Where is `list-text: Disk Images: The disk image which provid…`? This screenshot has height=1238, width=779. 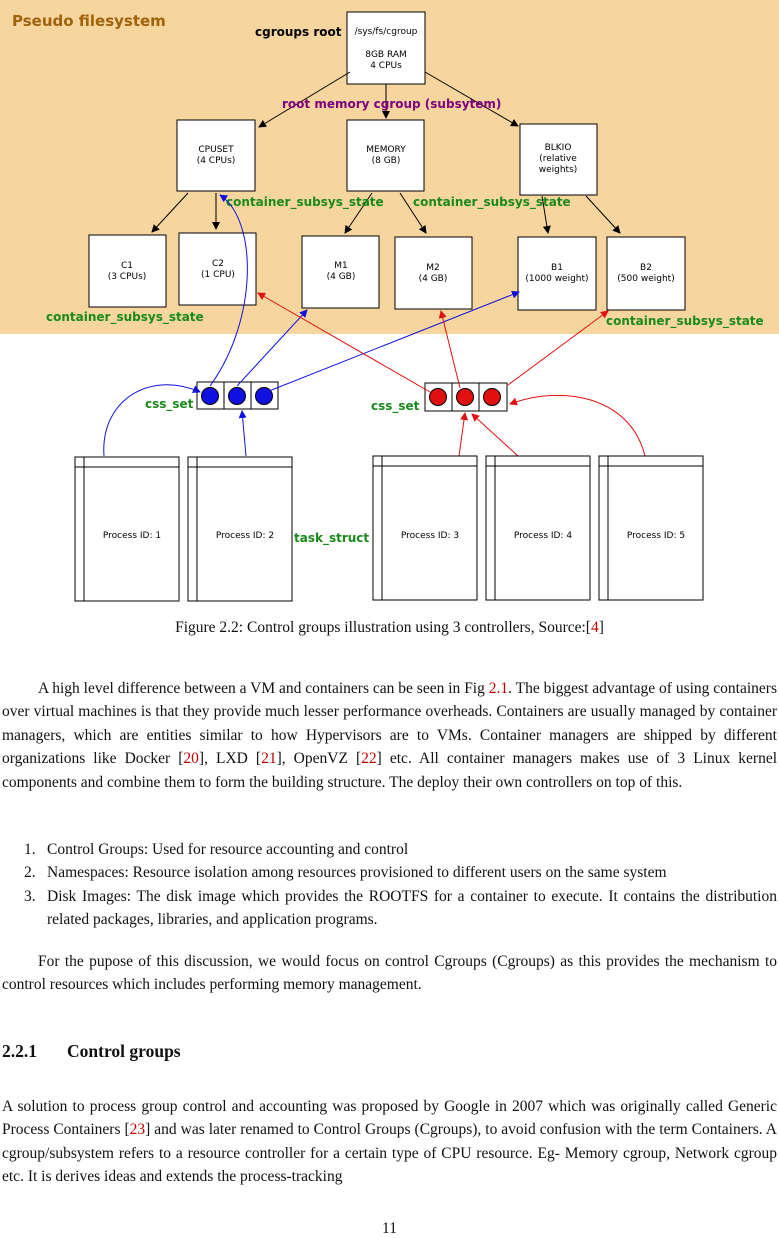
list-text: Disk Images: The disk image which provid… is located at coordinates (412, 908).